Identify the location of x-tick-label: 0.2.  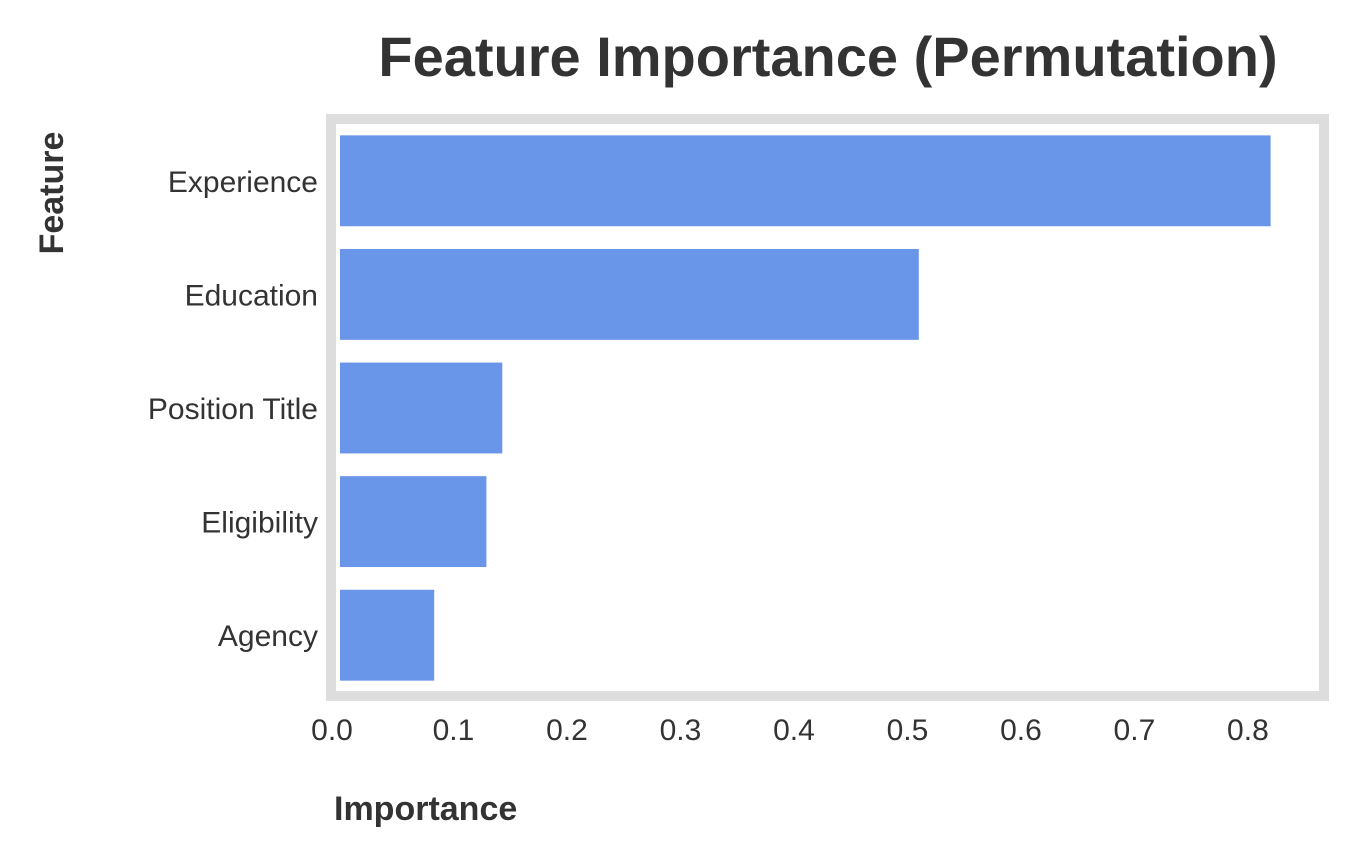
(567, 730).